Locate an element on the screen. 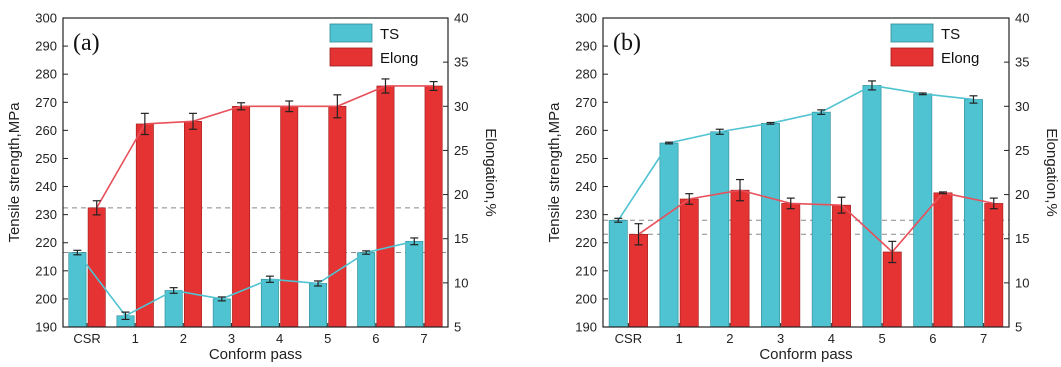 The image size is (1061, 367). x-tick-label: 2 is located at coordinates (729, 338).